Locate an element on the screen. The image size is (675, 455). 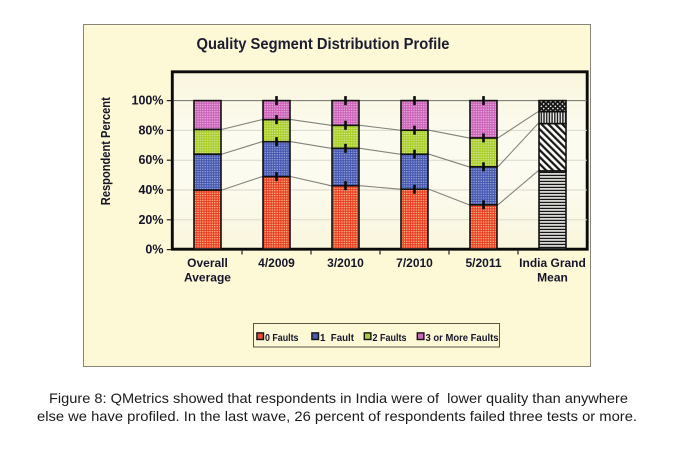
svg-text: 0 Faults is located at coordinates (282, 338).